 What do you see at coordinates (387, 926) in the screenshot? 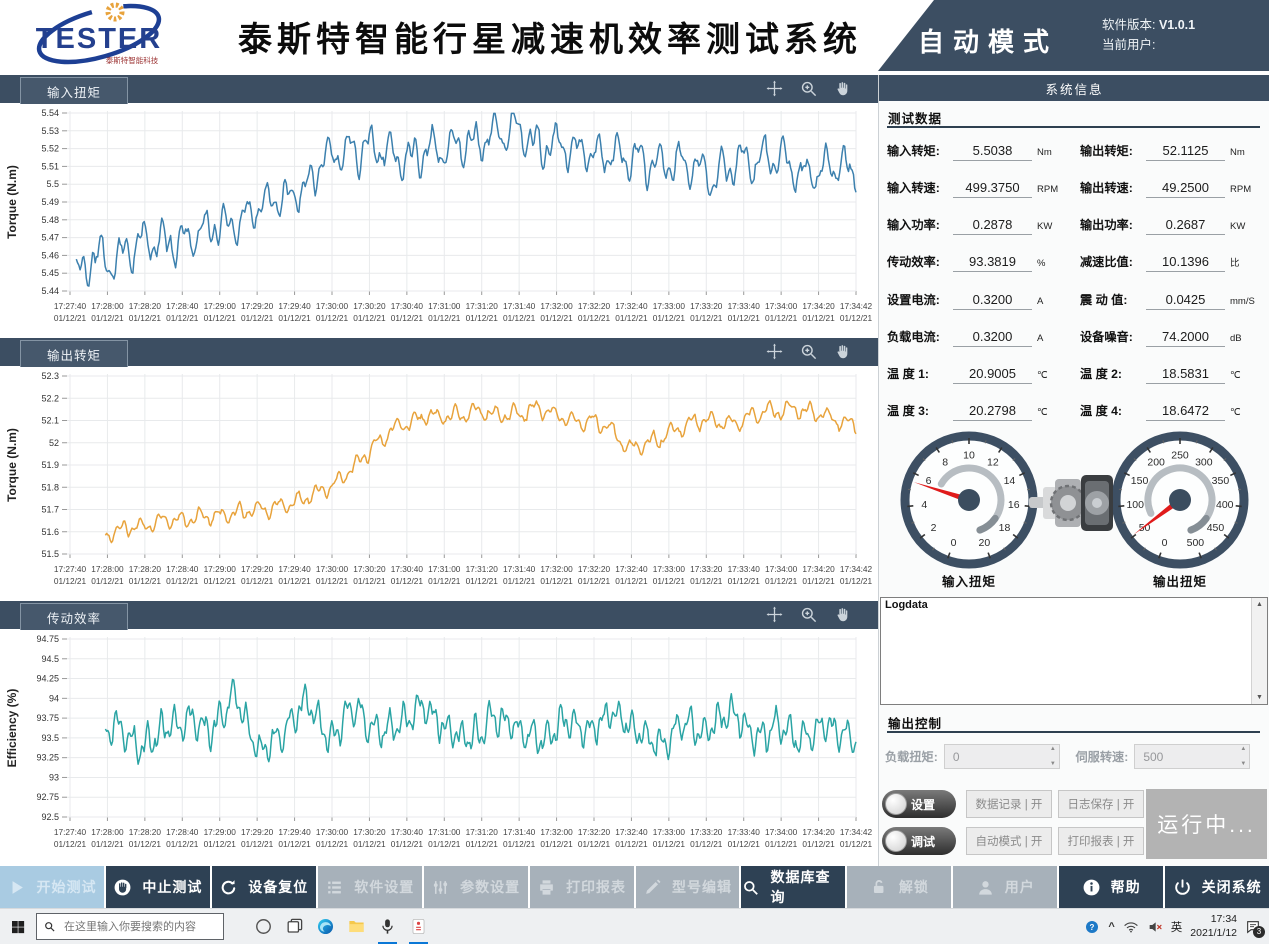
I see `app-1-taskbar-icon` at bounding box center [387, 926].